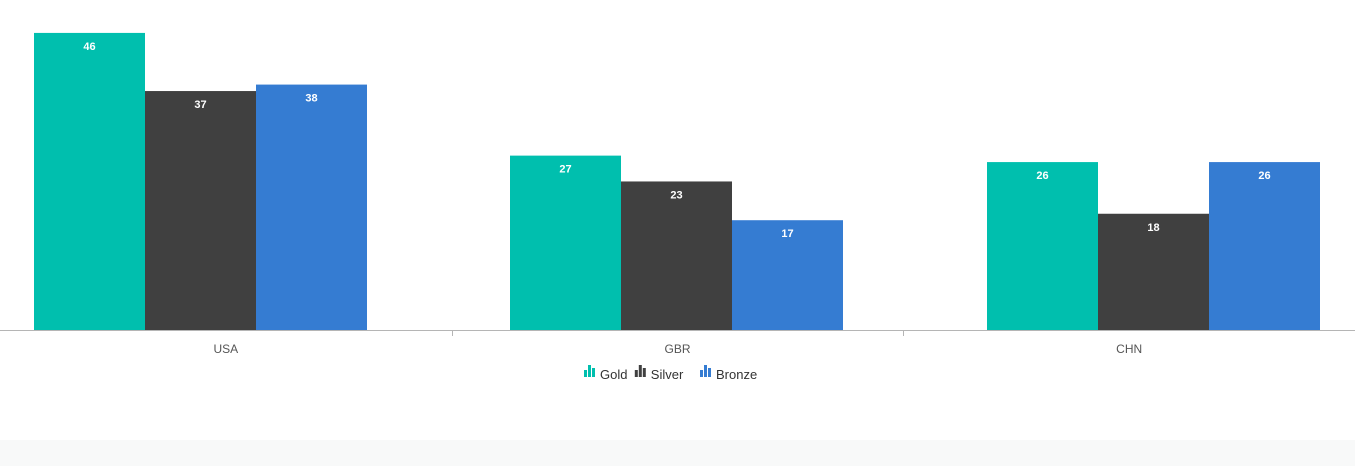 The image size is (1355, 466). Describe the element at coordinates (676, 195) in the screenshot. I see `data-label-silver-gbr: 23` at that location.